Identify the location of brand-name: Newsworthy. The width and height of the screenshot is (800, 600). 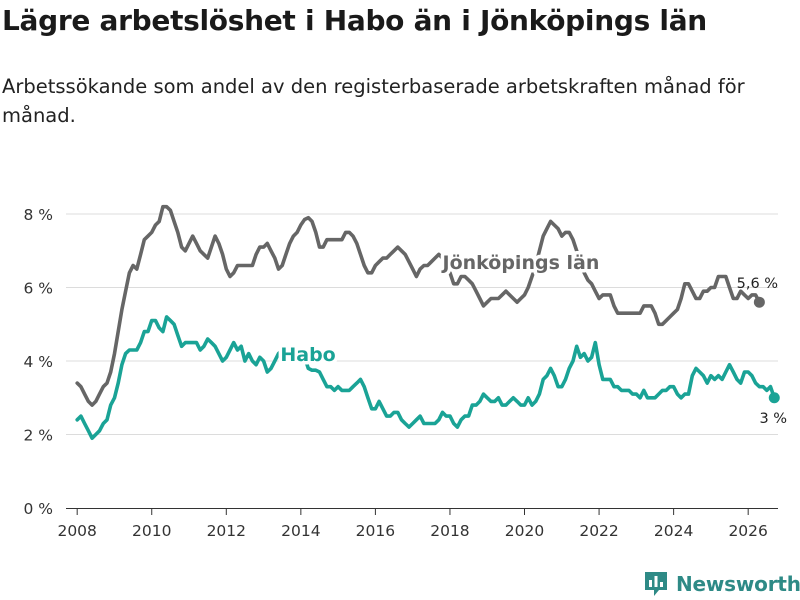
(738, 584).